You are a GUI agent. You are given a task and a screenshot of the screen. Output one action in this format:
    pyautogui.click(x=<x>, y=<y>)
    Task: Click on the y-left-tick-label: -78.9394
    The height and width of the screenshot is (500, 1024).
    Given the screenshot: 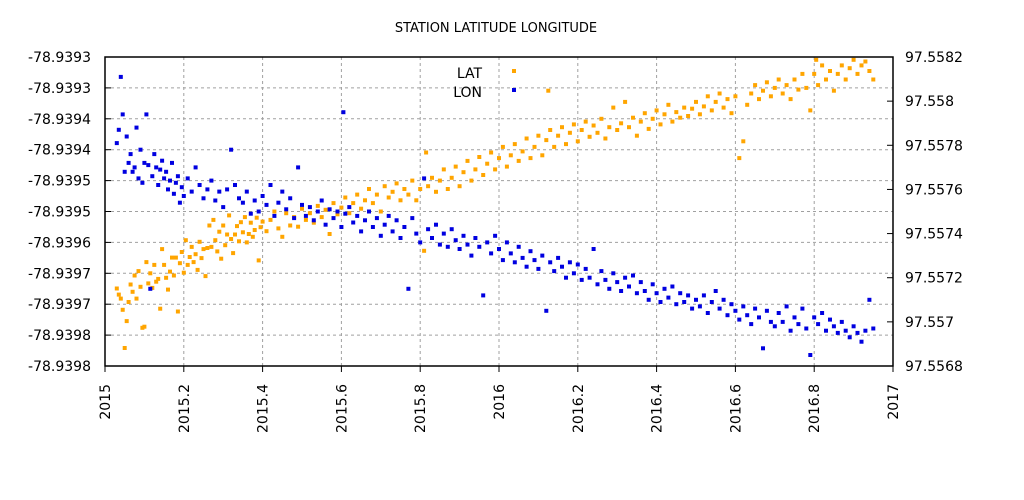 What is the action you would take?
    pyautogui.click(x=59, y=151)
    